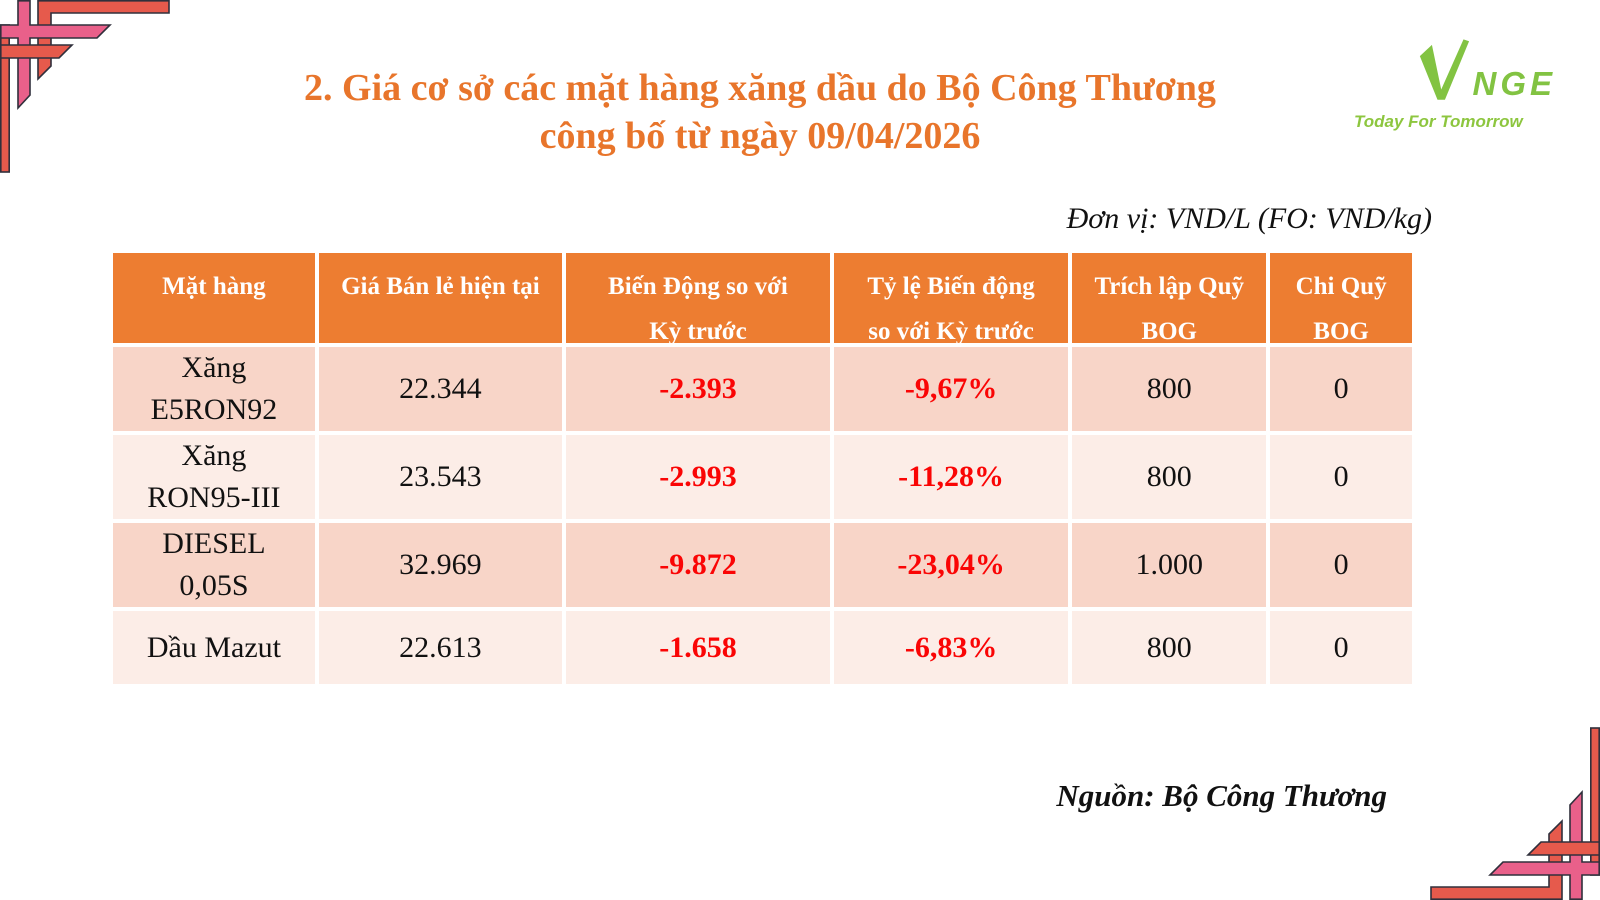 This screenshot has width=1600, height=900. I want to click on vnge-logo-text: NGE, so click(1514, 83).